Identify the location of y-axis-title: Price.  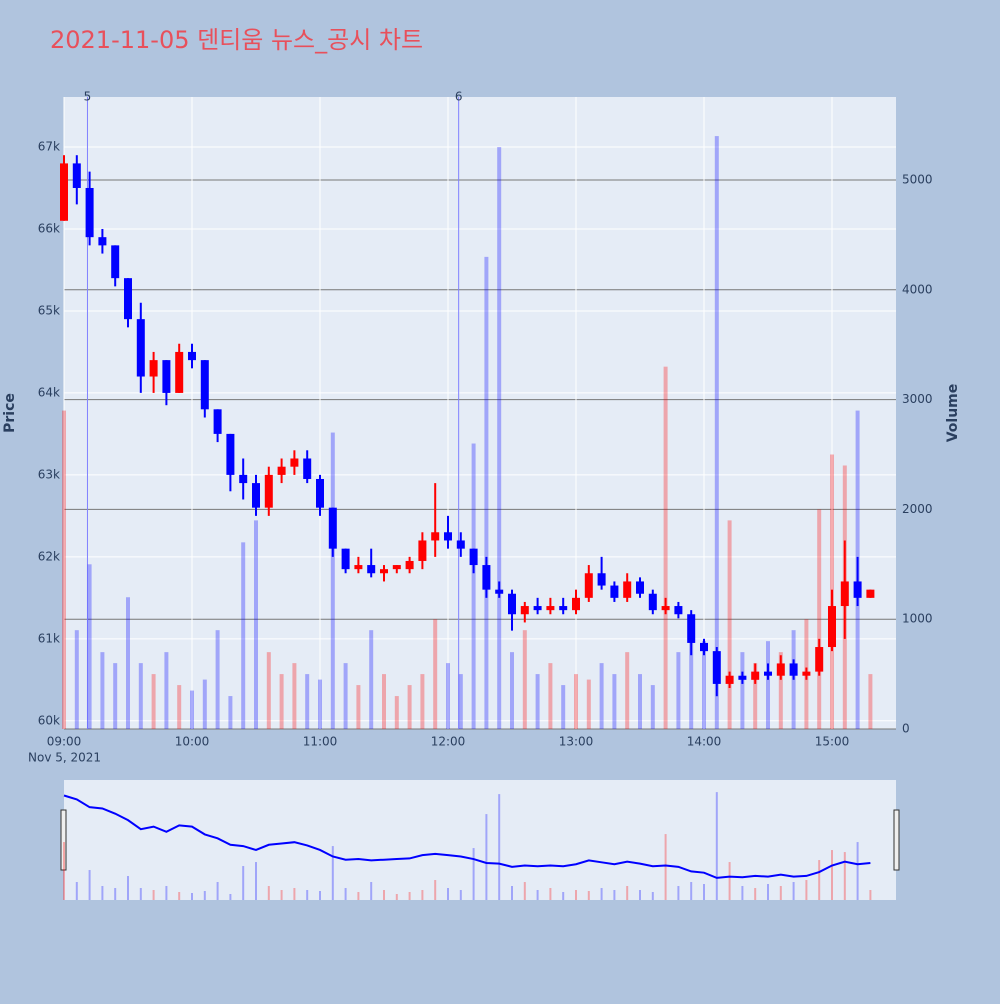
(10, 413).